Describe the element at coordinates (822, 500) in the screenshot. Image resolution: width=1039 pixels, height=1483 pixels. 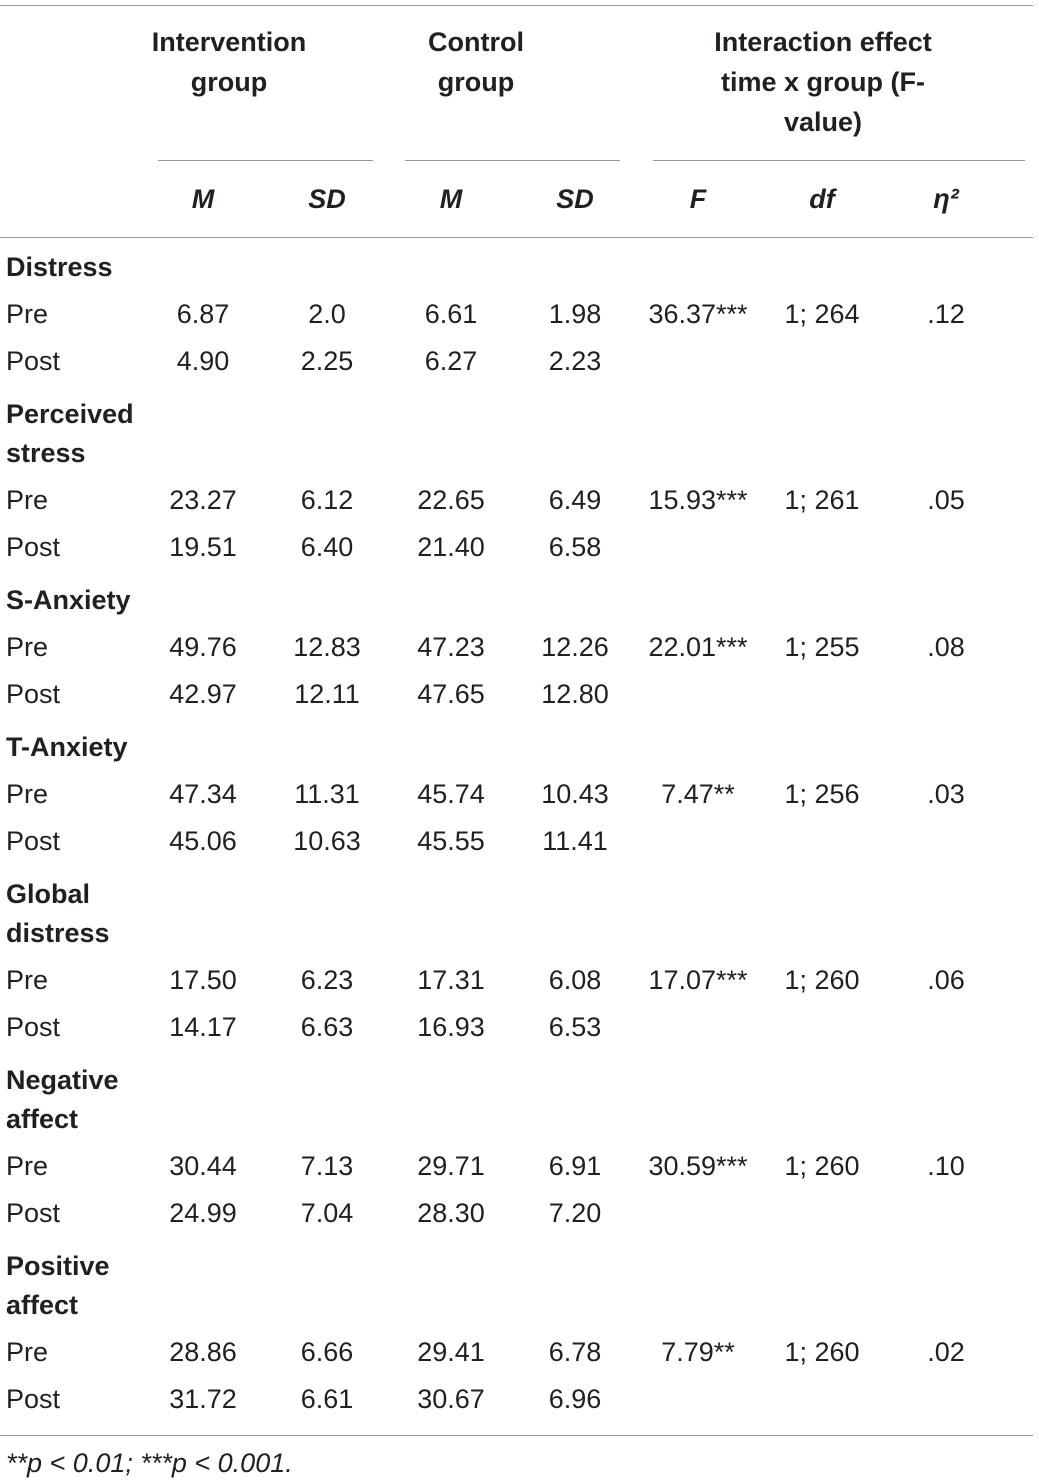
I see `cell: 1; 261` at that location.